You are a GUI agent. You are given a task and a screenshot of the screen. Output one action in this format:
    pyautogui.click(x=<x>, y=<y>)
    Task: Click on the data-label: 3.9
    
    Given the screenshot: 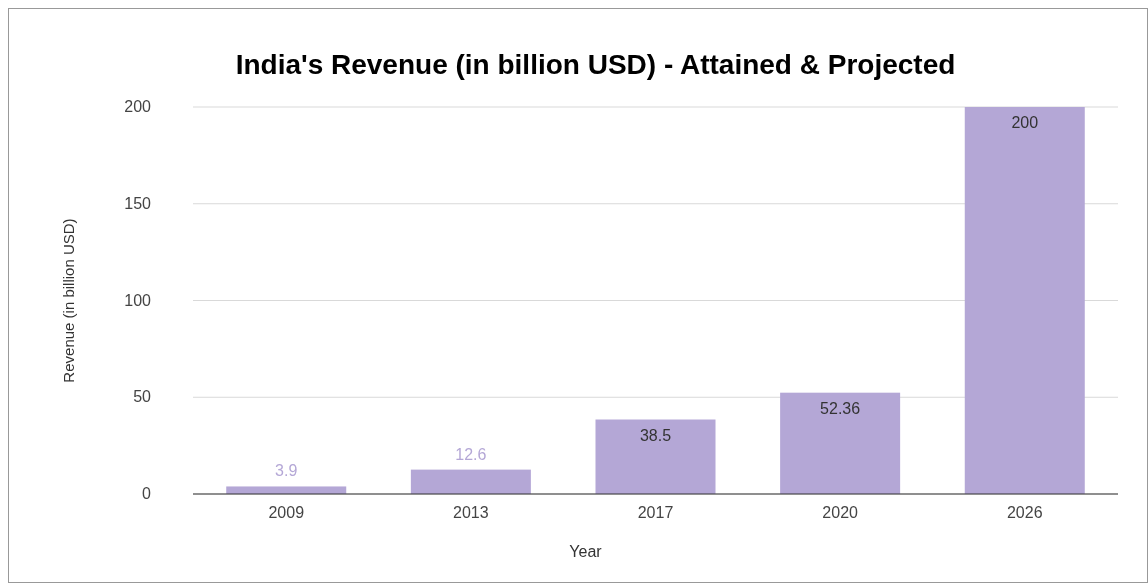 What is the action you would take?
    pyautogui.click(x=286, y=471)
    